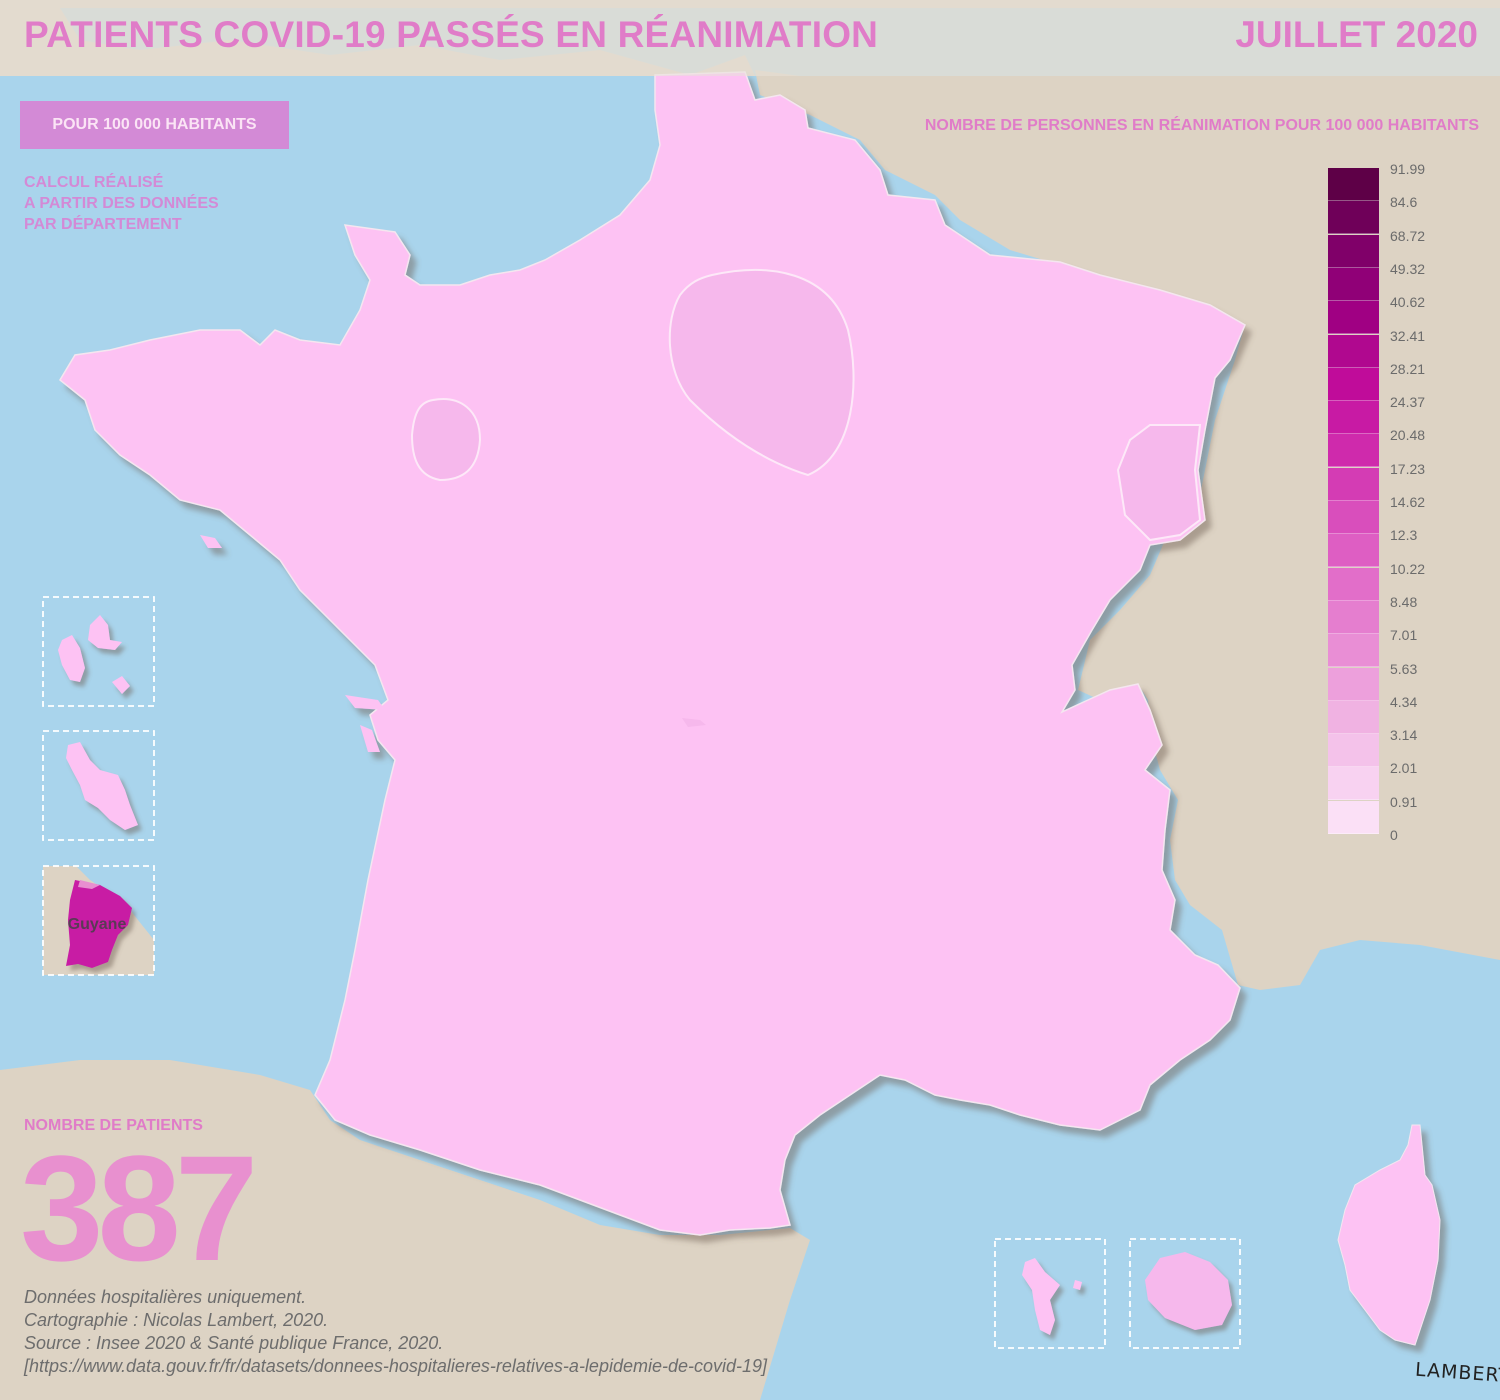 This screenshot has height=1400, width=1500. What do you see at coordinates (1408, 268) in the screenshot?
I see `legend-break-label: 49.32` at bounding box center [1408, 268].